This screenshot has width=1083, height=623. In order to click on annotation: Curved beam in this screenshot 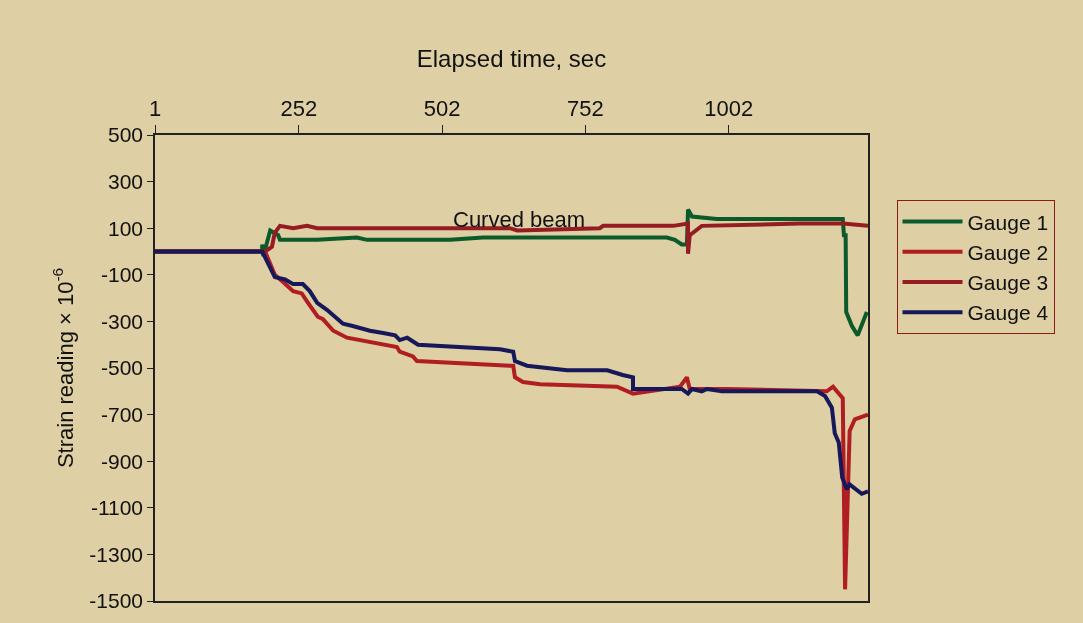, I will do `click(519, 219)`.